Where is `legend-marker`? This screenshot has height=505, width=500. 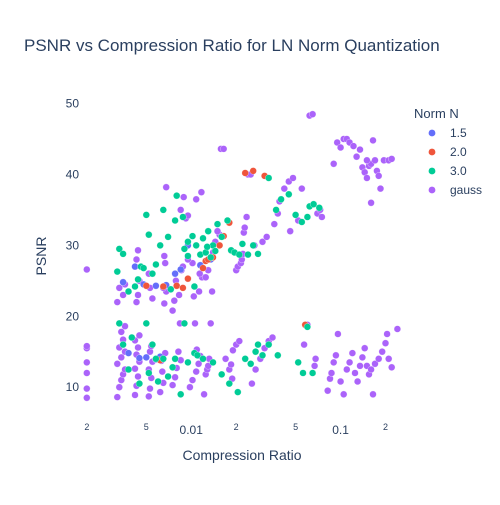 legend-marker is located at coordinates (432, 171).